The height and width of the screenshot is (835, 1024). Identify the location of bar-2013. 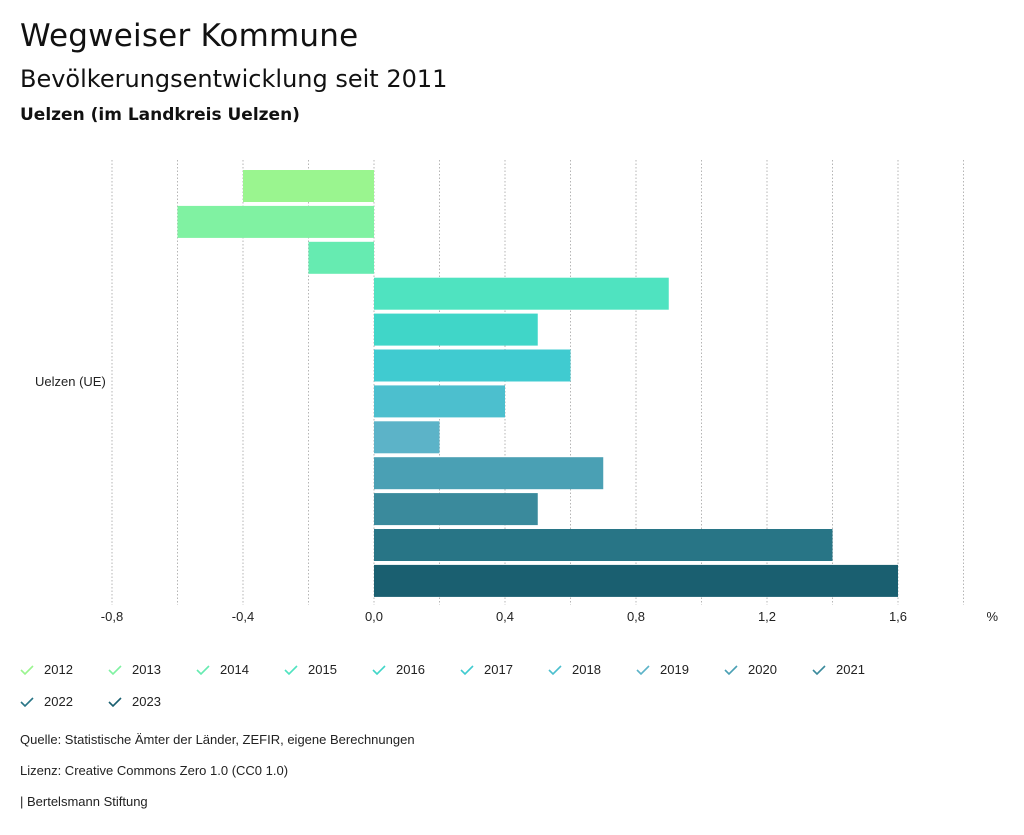
(275, 221).